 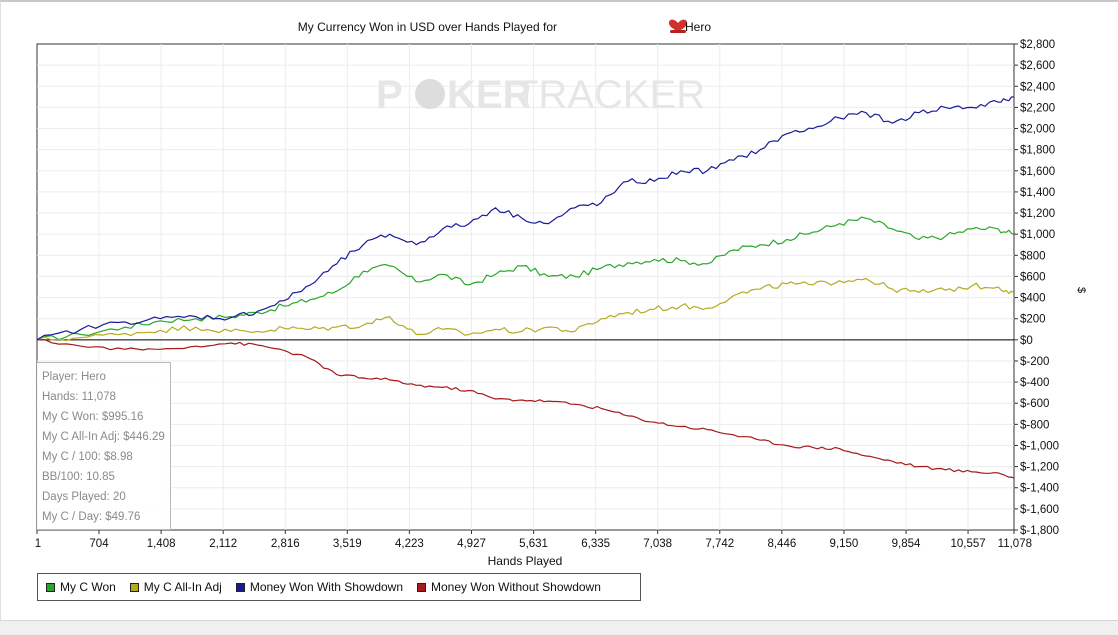 I want to click on poker-chip-icon, so click(x=678, y=26).